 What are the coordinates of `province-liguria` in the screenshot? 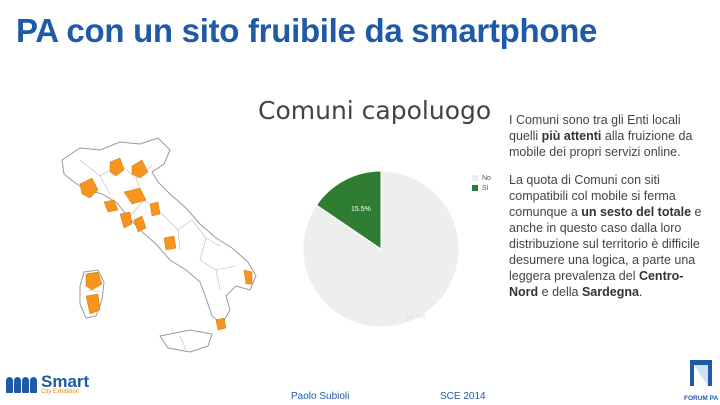 It's located at (111, 206).